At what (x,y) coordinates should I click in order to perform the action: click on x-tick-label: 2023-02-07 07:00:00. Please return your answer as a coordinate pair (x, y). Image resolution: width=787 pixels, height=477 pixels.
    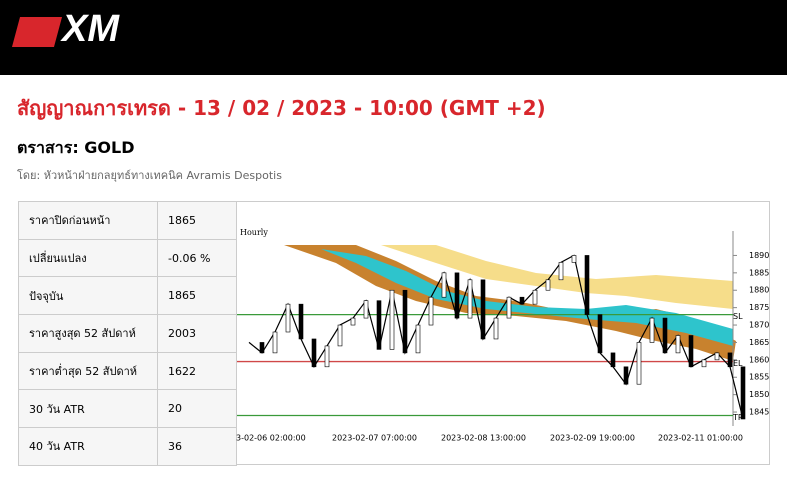
    Looking at the image, I should click on (374, 438).